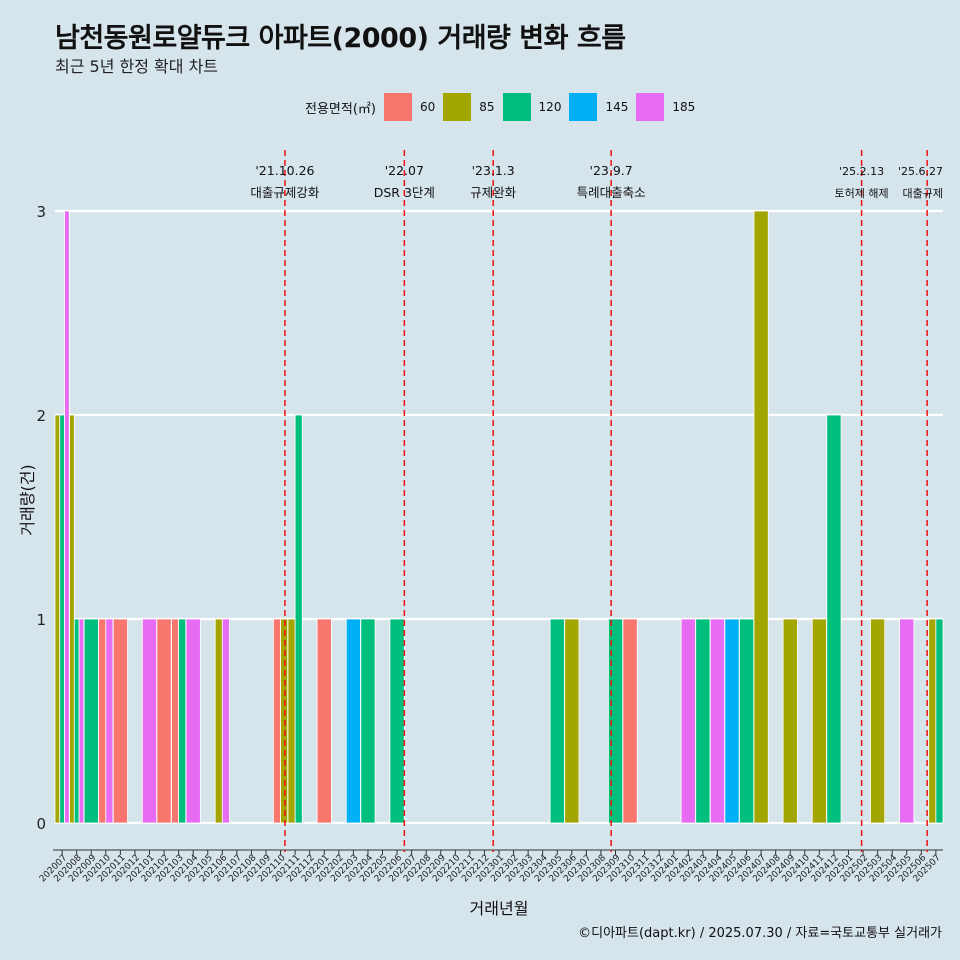 This screenshot has width=960, height=960. I want to click on event-date-label: '23.1.3, so click(493, 170).